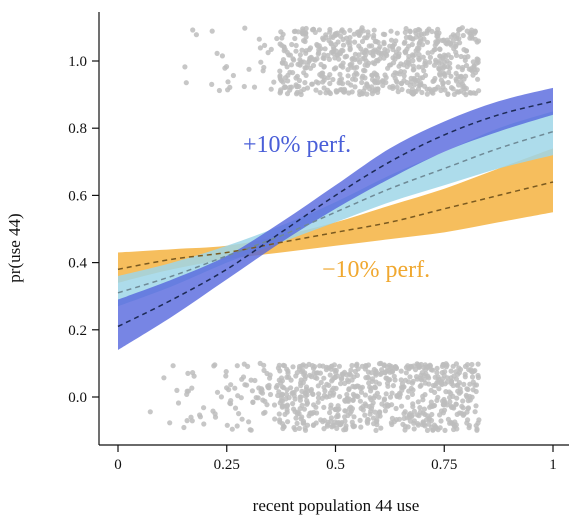 This screenshot has height=521, width=569. I want to click on y-tick-label: 0.2, so click(77, 331).